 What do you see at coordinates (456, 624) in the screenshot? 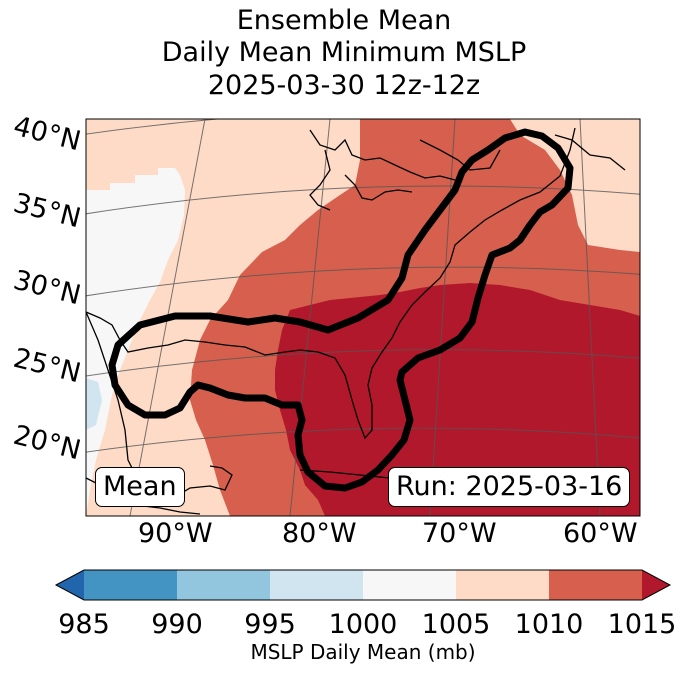
I see `colorbar-tick-1005: 1005` at bounding box center [456, 624].